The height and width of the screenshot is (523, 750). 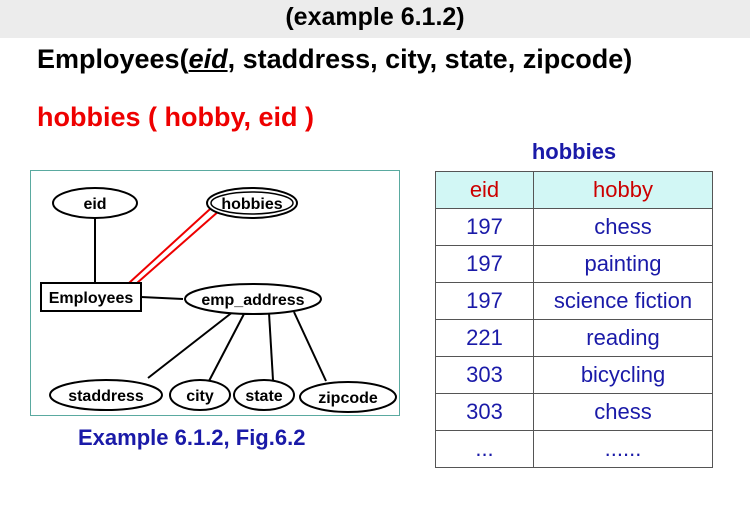 I want to click on table-row: 221 reading, so click(x=574, y=338).